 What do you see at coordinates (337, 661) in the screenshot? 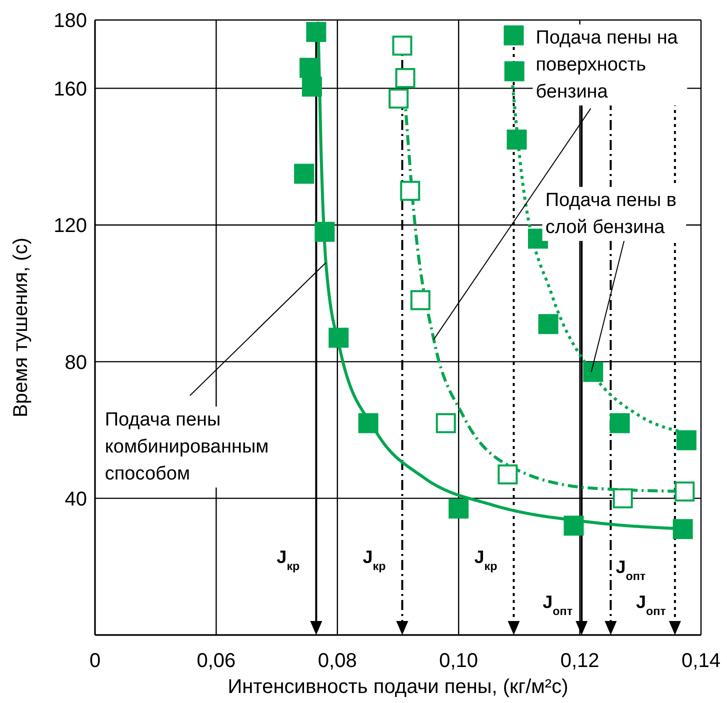
I see `x-tick-label: 0,08` at bounding box center [337, 661].